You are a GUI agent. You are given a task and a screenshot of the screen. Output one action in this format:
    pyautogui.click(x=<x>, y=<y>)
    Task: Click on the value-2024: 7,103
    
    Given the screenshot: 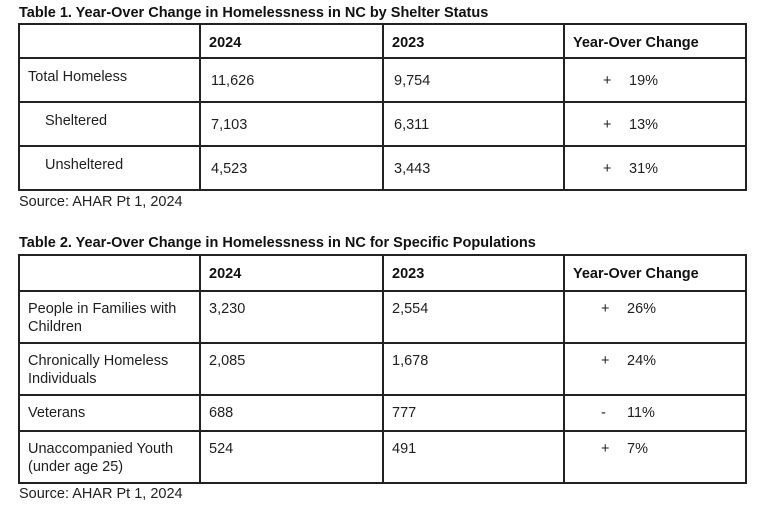 What is the action you would take?
    pyautogui.click(x=291, y=124)
    